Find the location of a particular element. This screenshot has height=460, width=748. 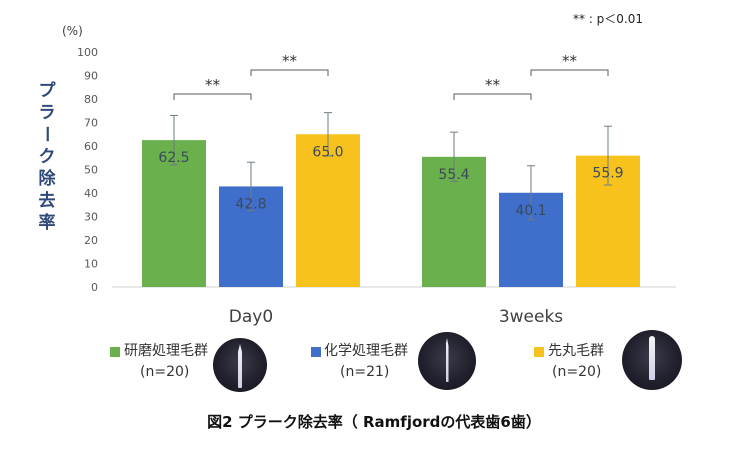

fine-bristle-photo-icon is located at coordinates (447, 361).